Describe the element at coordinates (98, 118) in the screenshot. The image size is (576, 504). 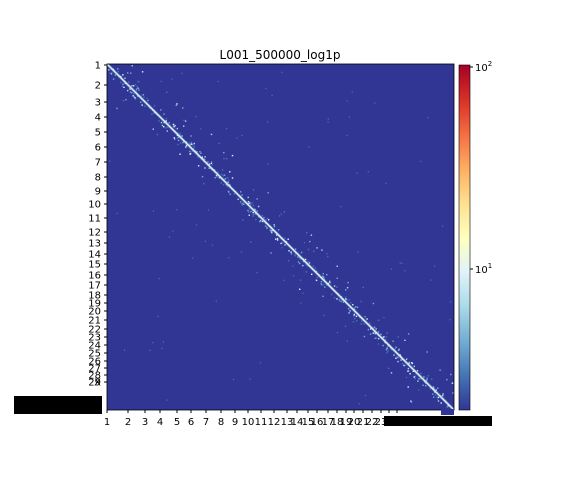
I see `row-tick-label: 4` at that location.